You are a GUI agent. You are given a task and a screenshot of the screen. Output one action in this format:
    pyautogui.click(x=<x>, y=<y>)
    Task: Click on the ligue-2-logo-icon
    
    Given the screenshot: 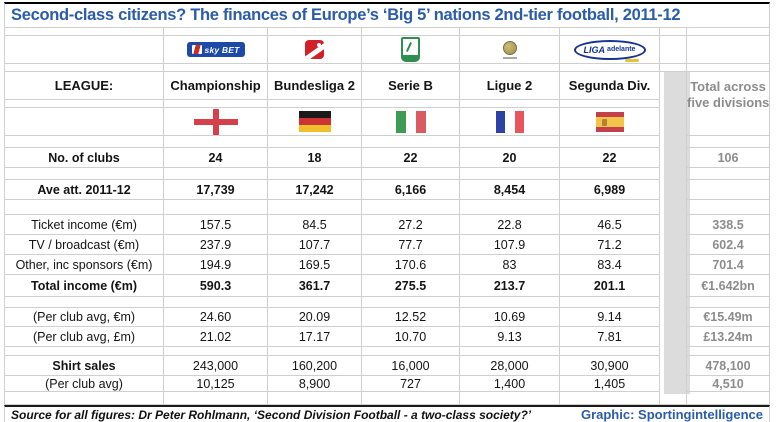 What is the action you would take?
    pyautogui.click(x=509, y=49)
    